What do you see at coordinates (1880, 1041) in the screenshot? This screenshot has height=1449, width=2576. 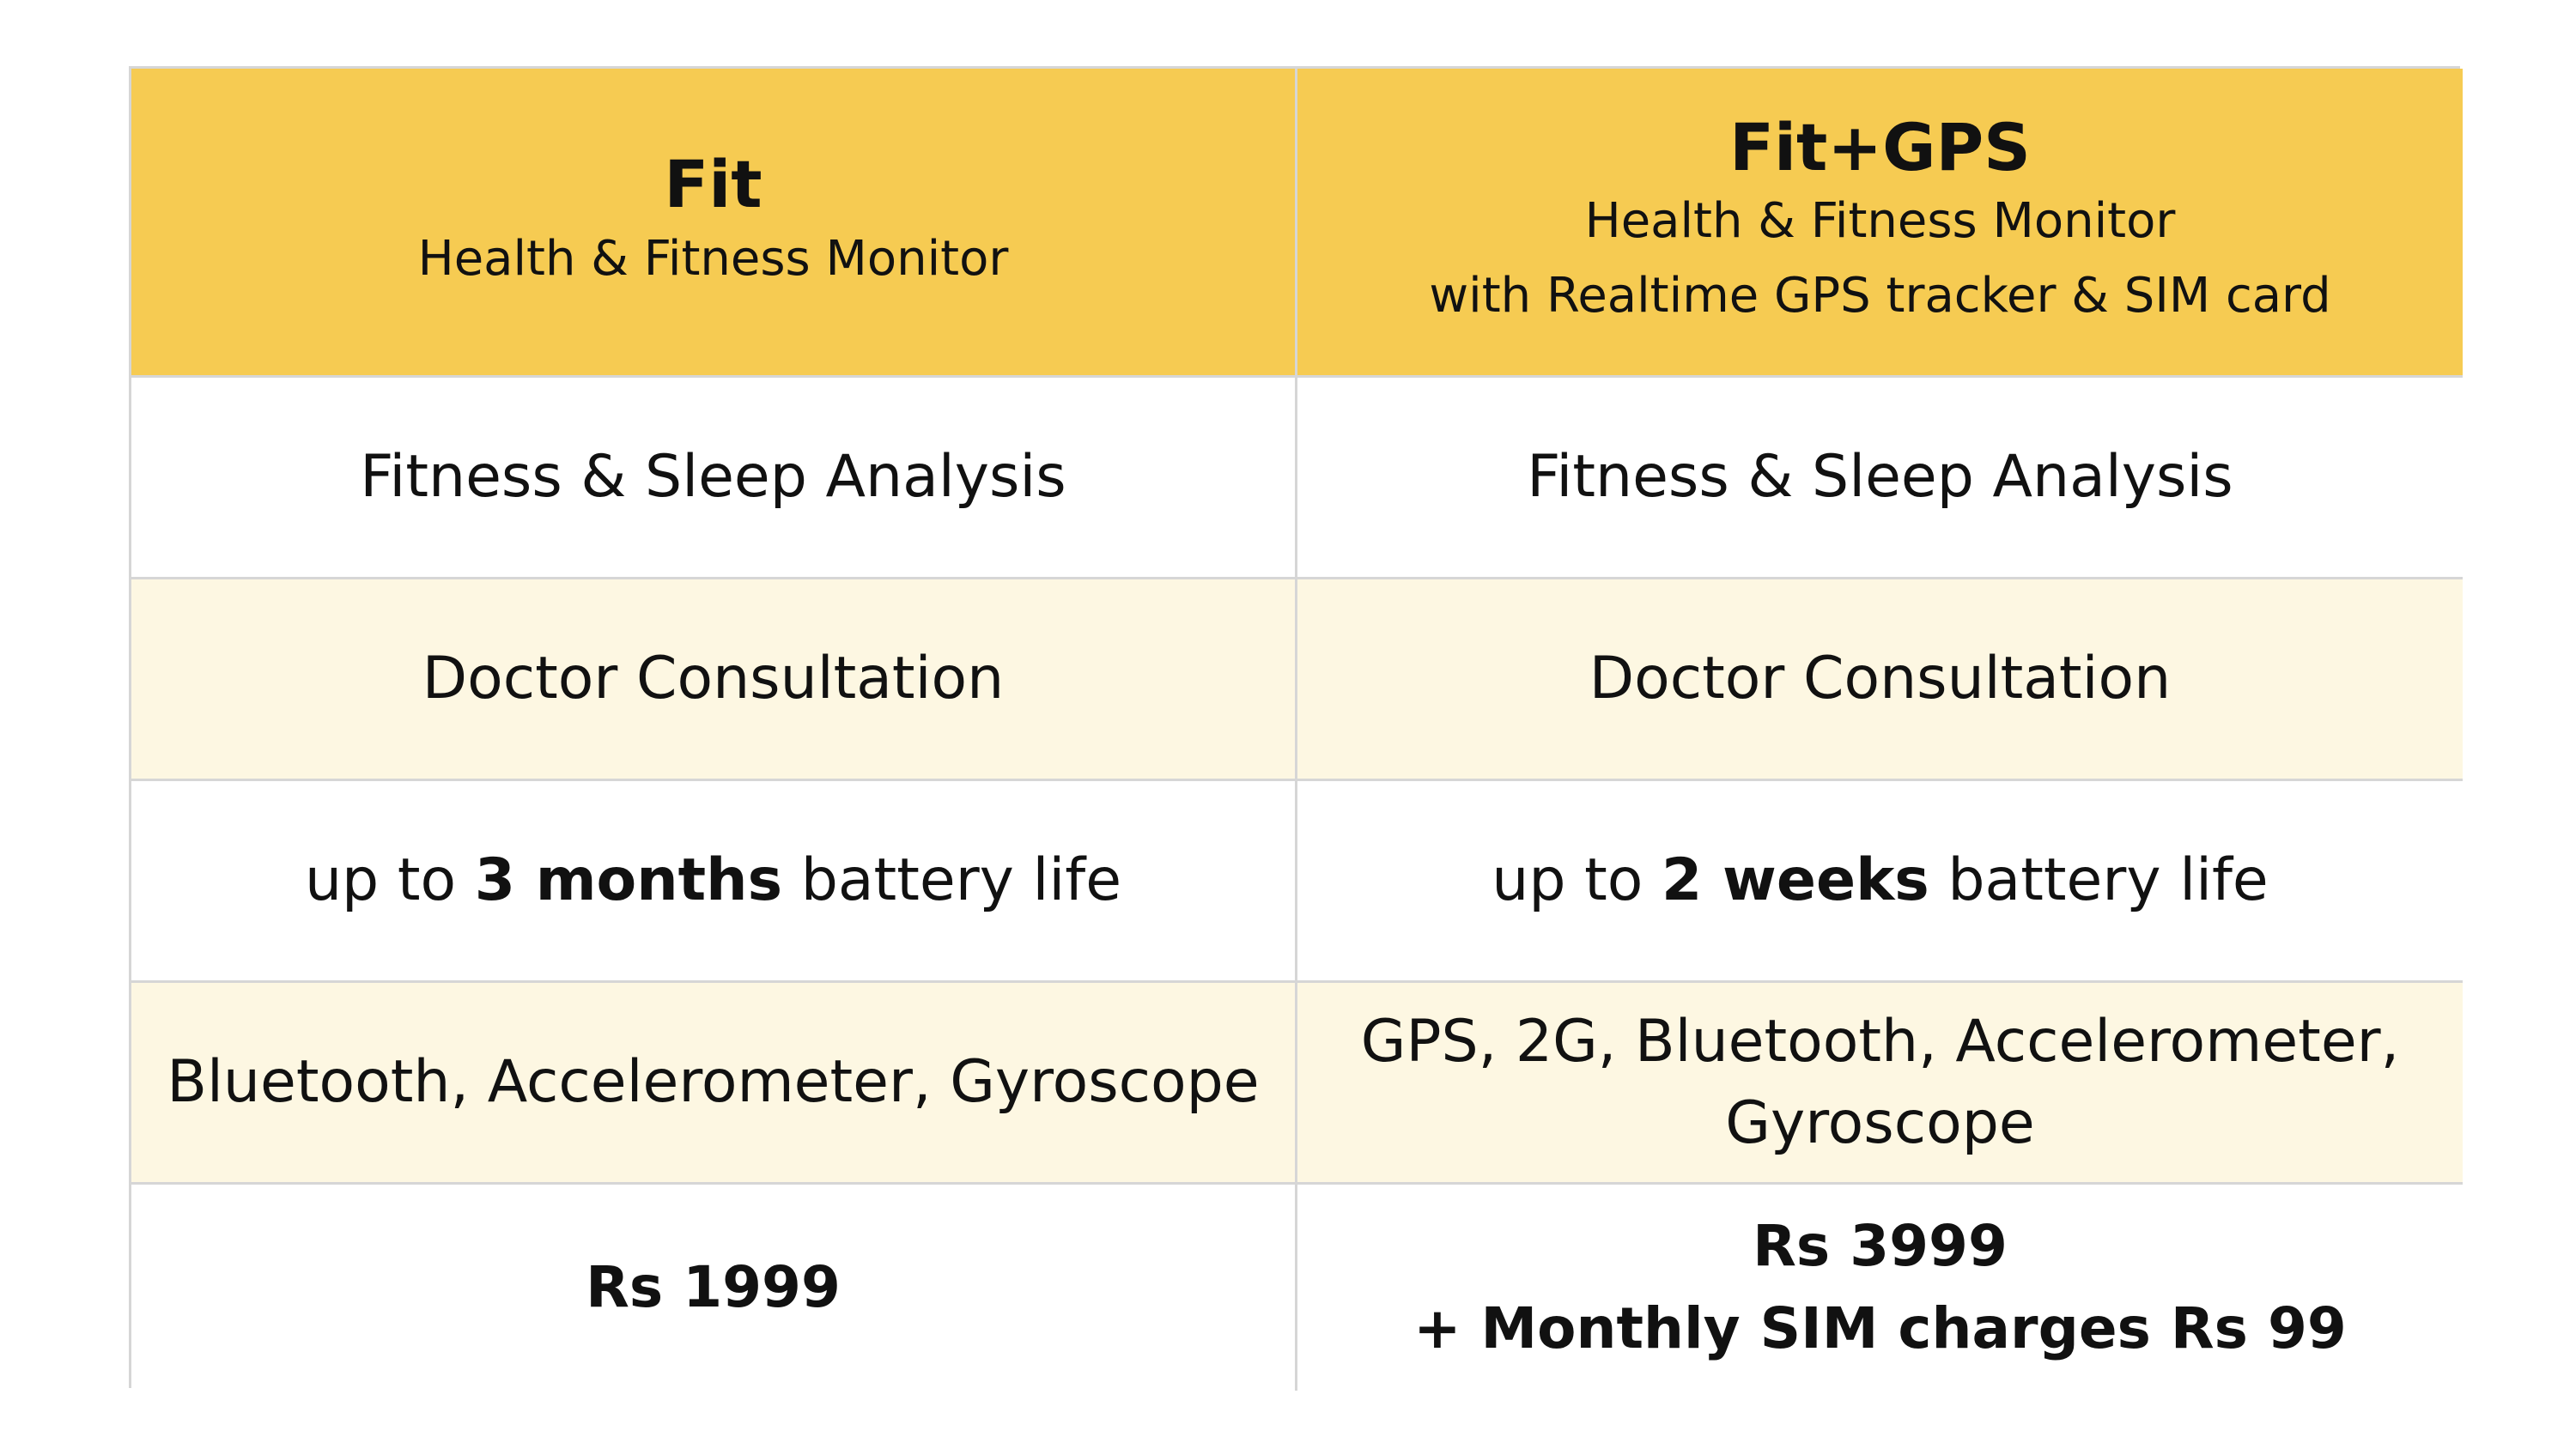 I see `sensors-text: GPS, 2G, Bluetooth, Accelerometer,` at bounding box center [1880, 1041].